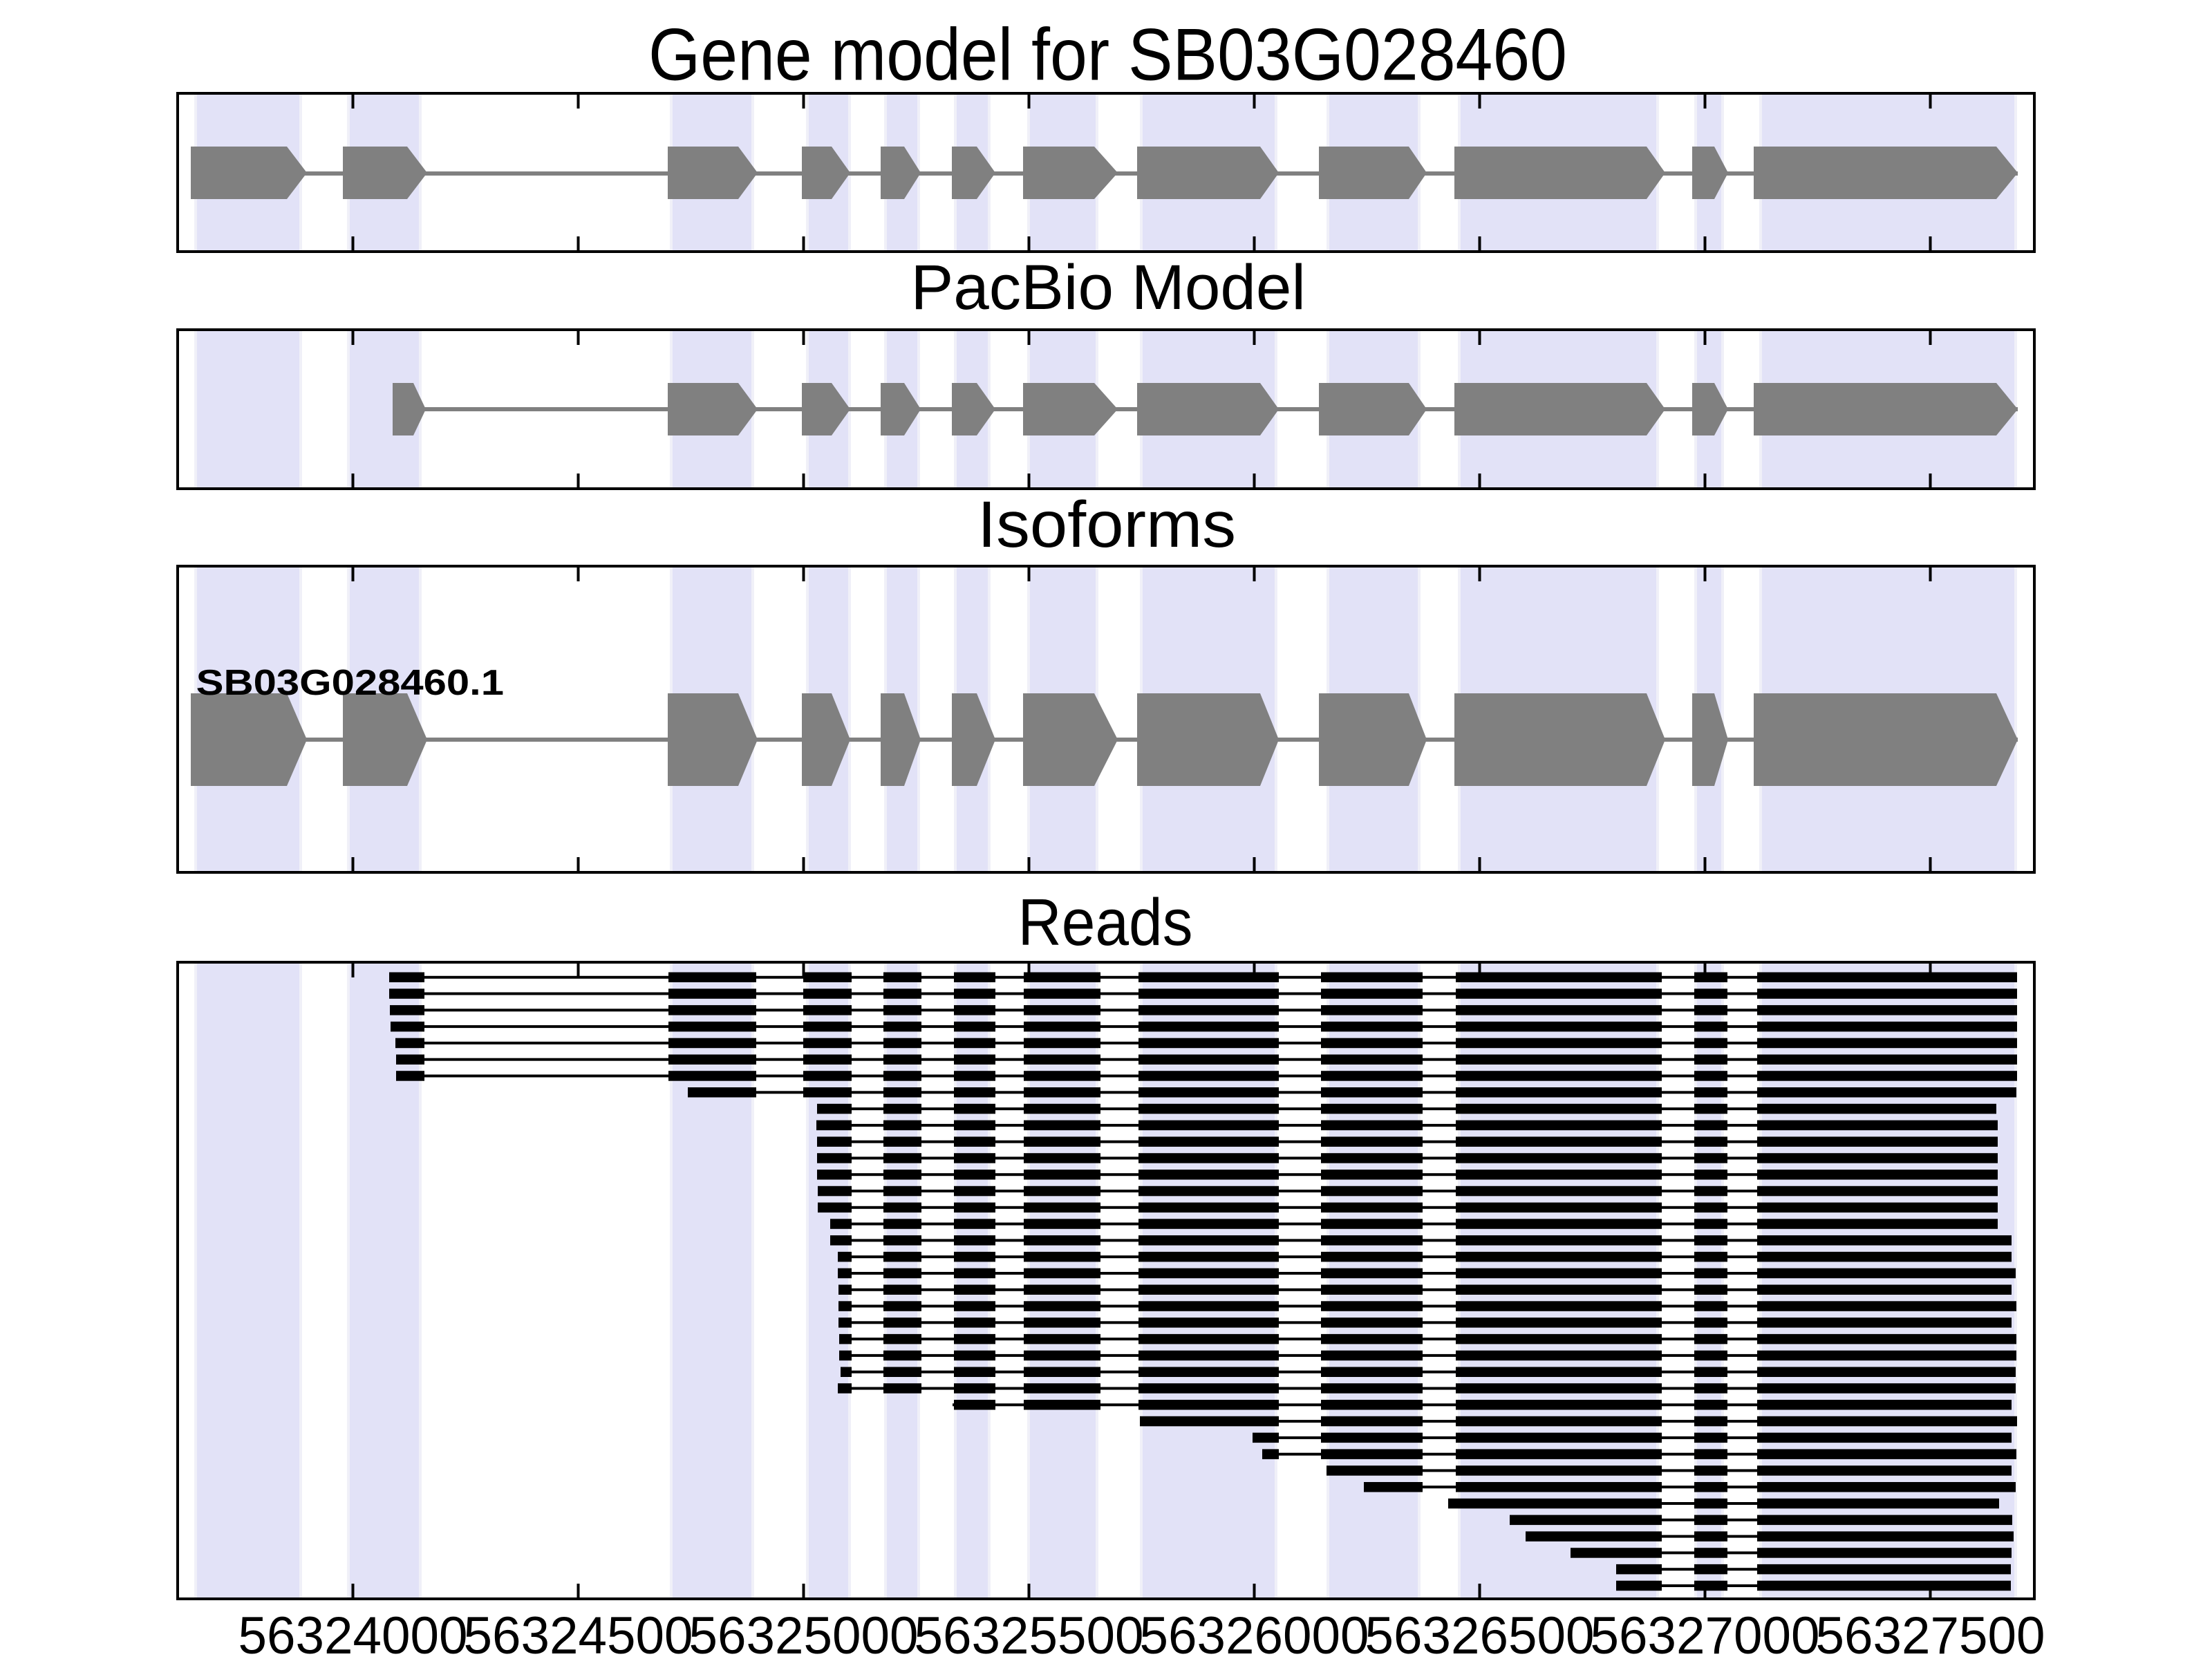  Describe the element at coordinates (804, 1633) in the screenshot. I see `svg-text: 56325000` at that location.